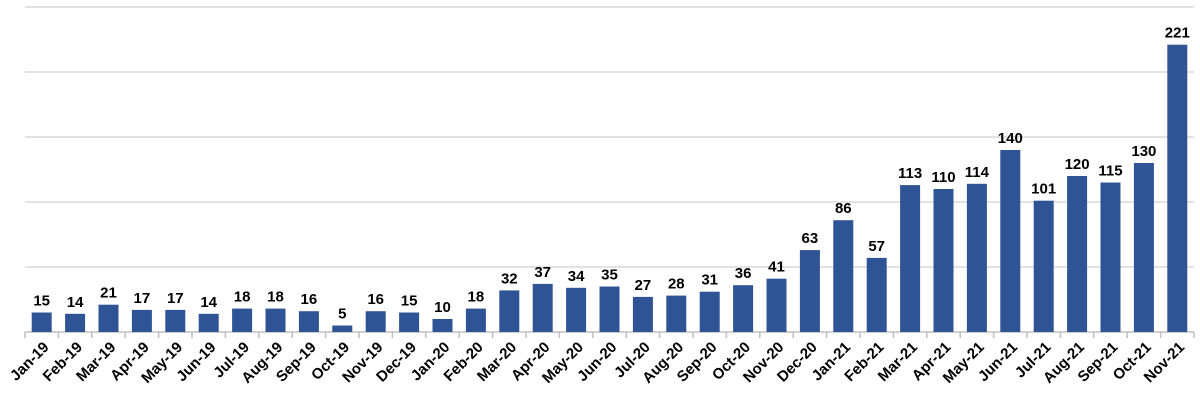 The image size is (1200, 404). What do you see at coordinates (1043, 189) in the screenshot?
I see `bar-value-label: 101` at bounding box center [1043, 189].